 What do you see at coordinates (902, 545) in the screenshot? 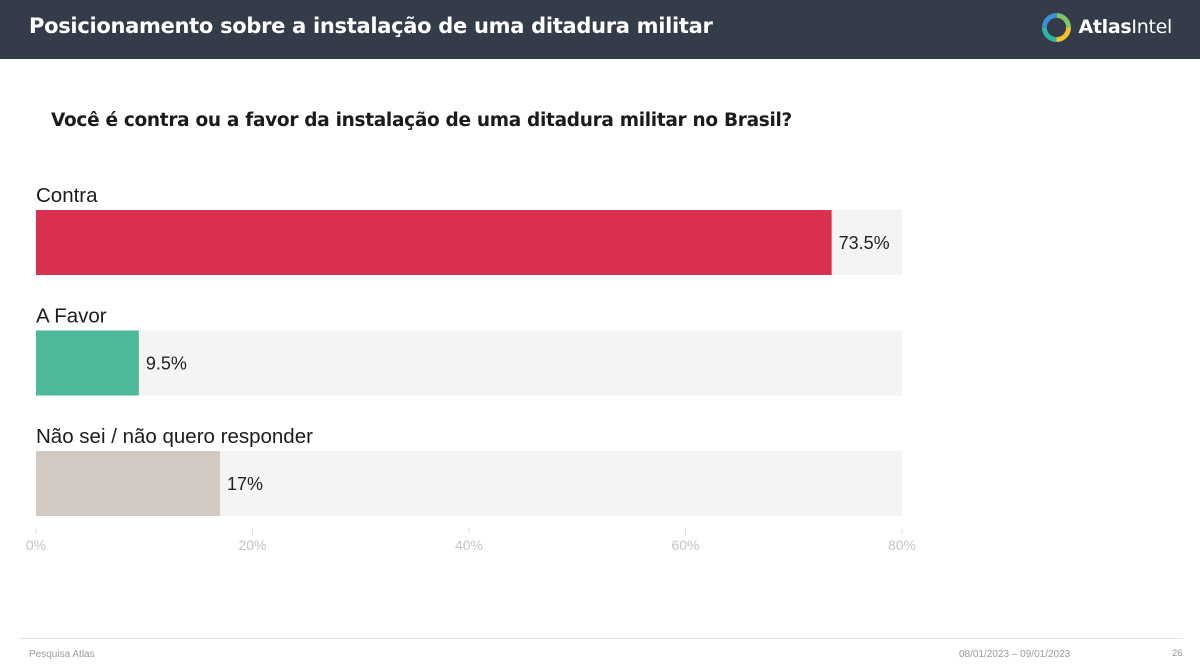
I see `tick-label: 80%` at bounding box center [902, 545].